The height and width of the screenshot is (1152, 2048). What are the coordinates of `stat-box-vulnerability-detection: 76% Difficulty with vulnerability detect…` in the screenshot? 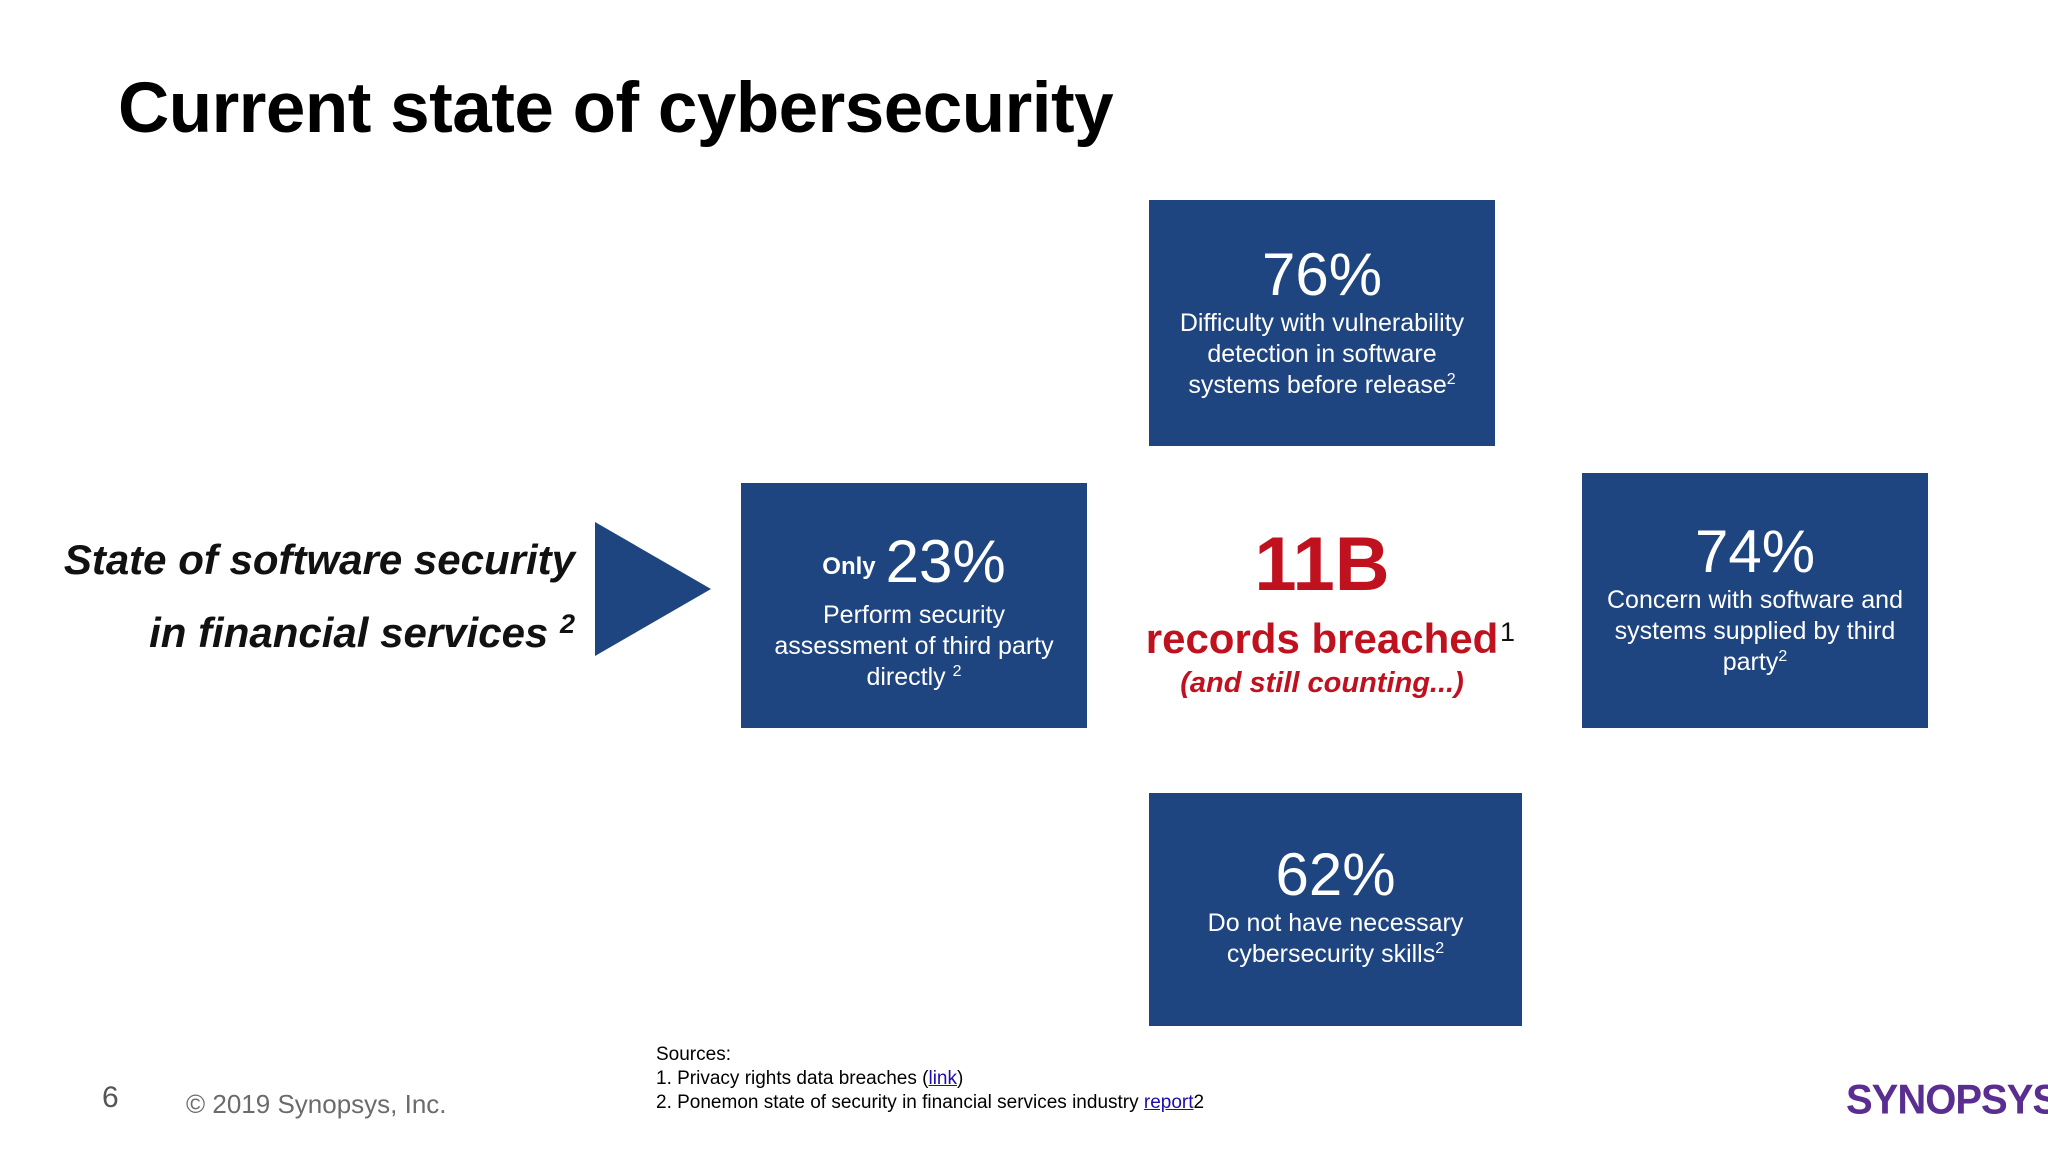 It's located at (1322, 323).